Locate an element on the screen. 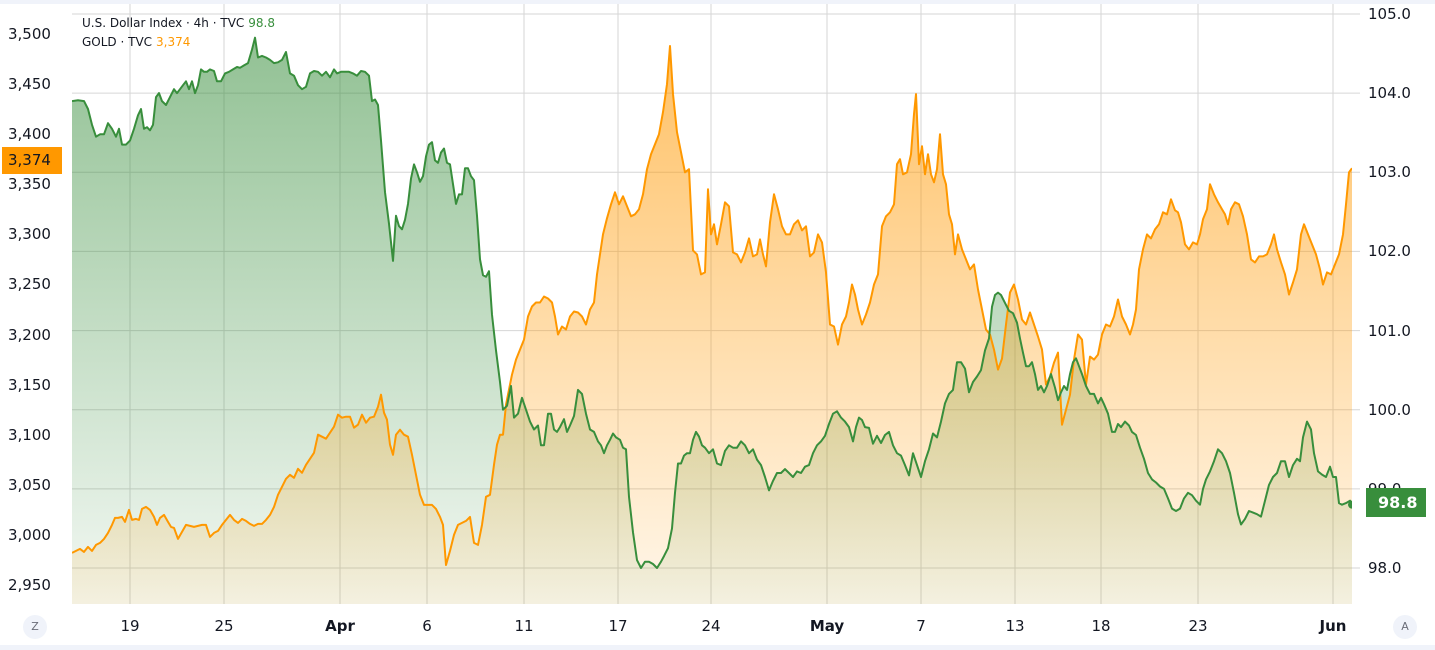 This screenshot has width=1435, height=650. left-axis-tick-label: 3,200 is located at coordinates (29, 334).